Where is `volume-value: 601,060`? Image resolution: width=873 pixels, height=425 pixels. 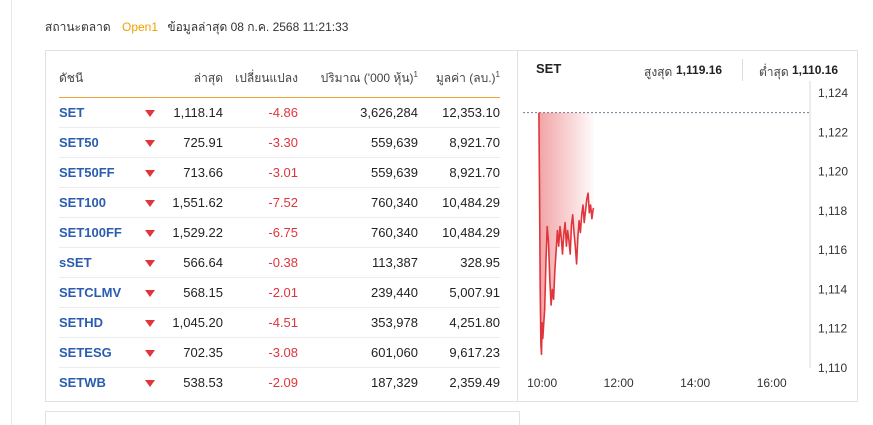
volume-value: 601,060 is located at coordinates (358, 352).